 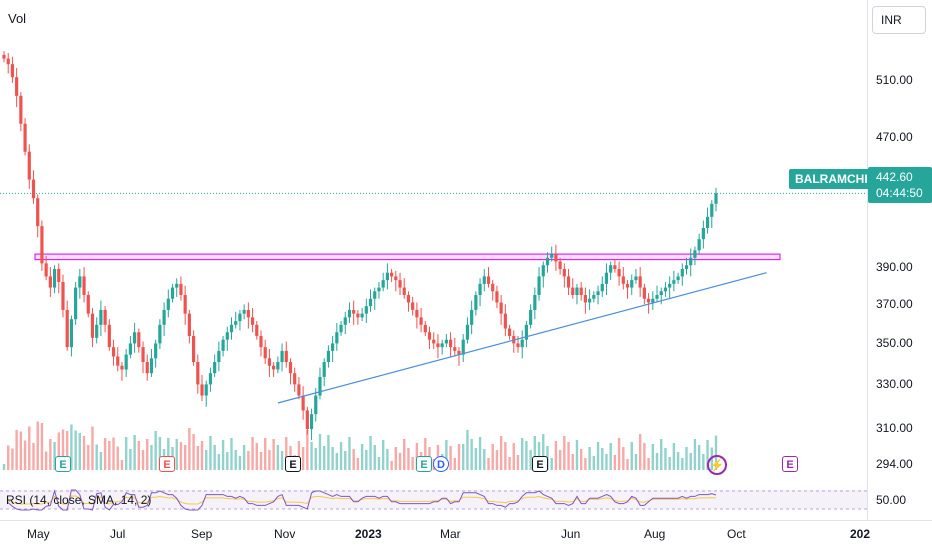 I want to click on time-tick: Sep, so click(x=202, y=534).